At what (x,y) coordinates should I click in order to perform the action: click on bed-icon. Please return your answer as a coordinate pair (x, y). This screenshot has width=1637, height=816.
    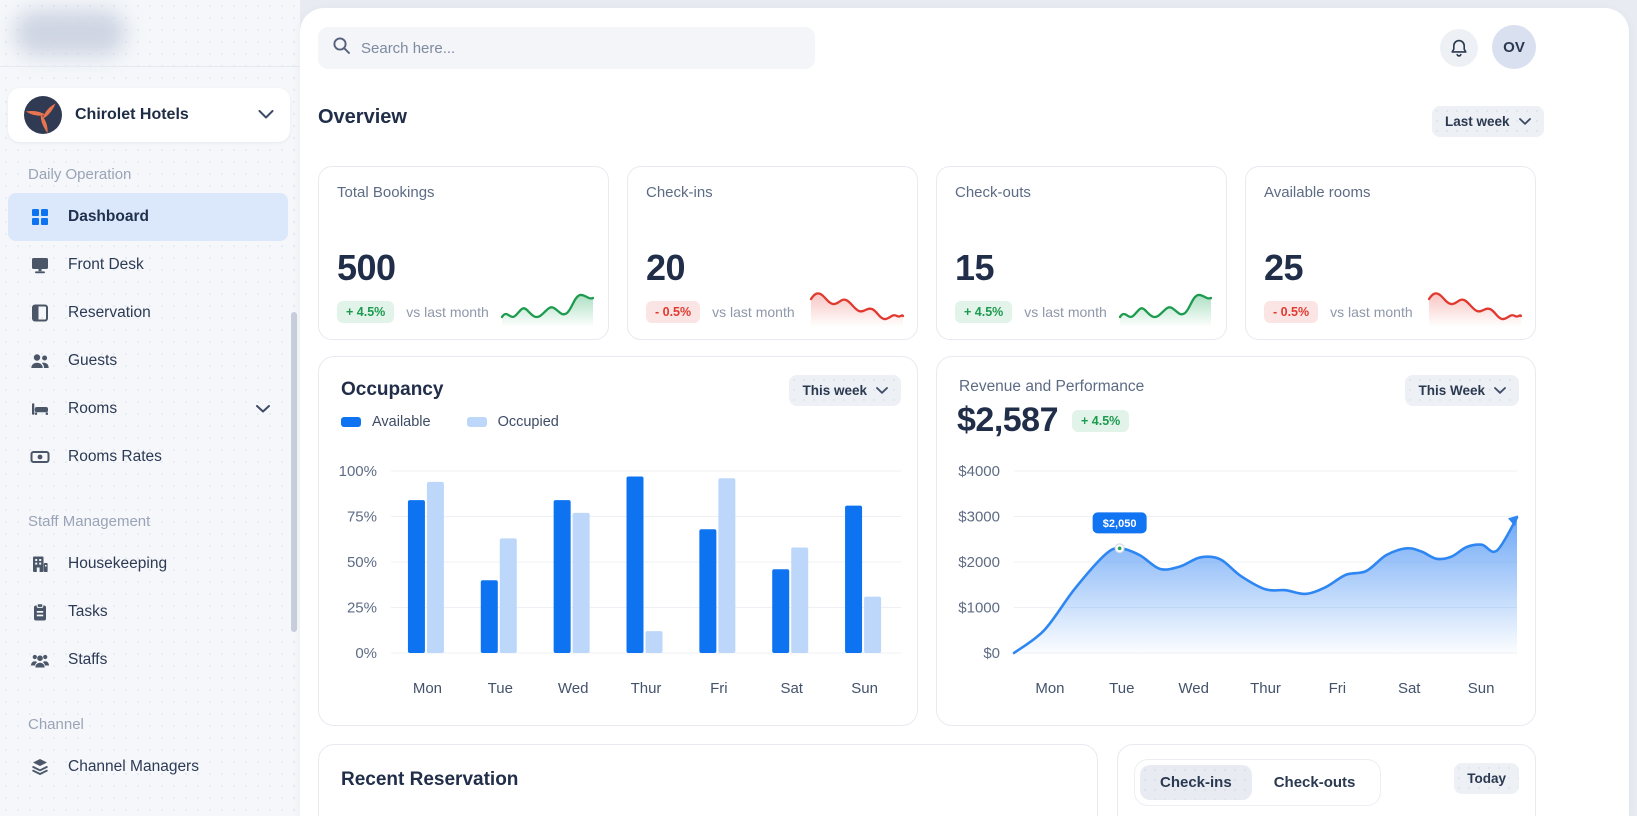
    Looking at the image, I should click on (40, 409).